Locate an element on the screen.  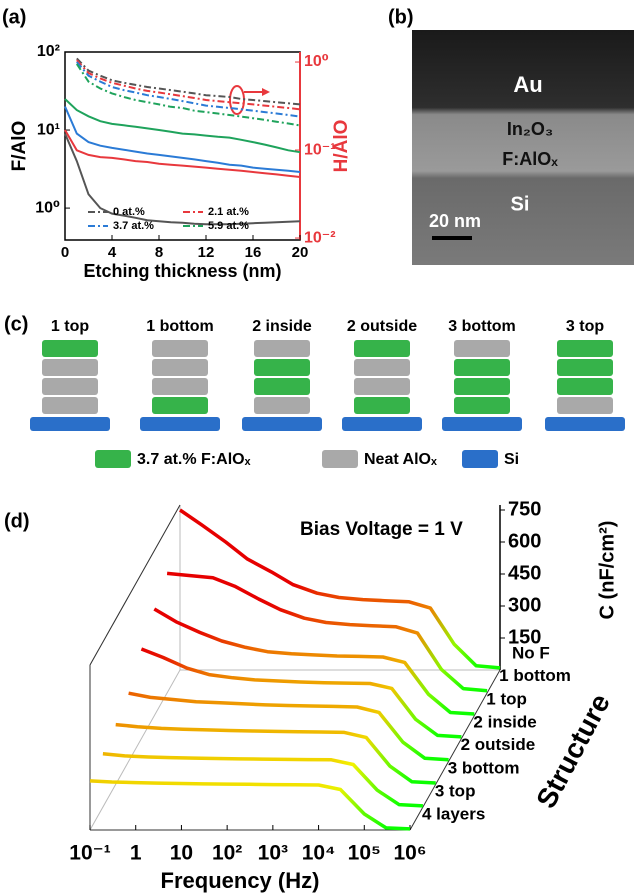
legend-label: 0 at.% is located at coordinates (129, 212).